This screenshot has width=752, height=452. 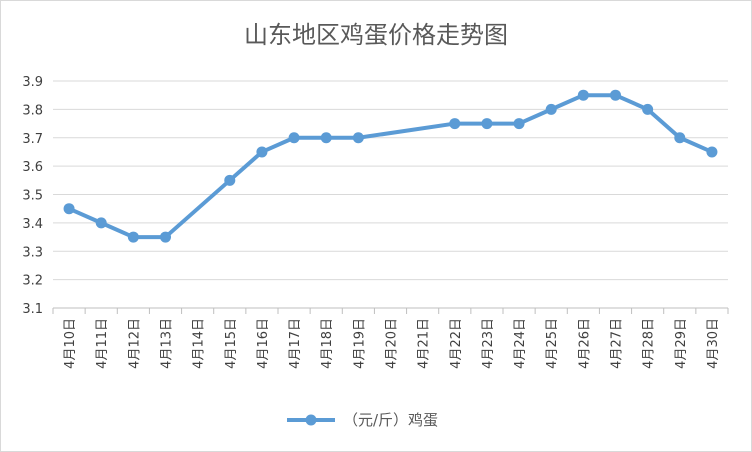 I want to click on x-axis, so click(x=390, y=310).